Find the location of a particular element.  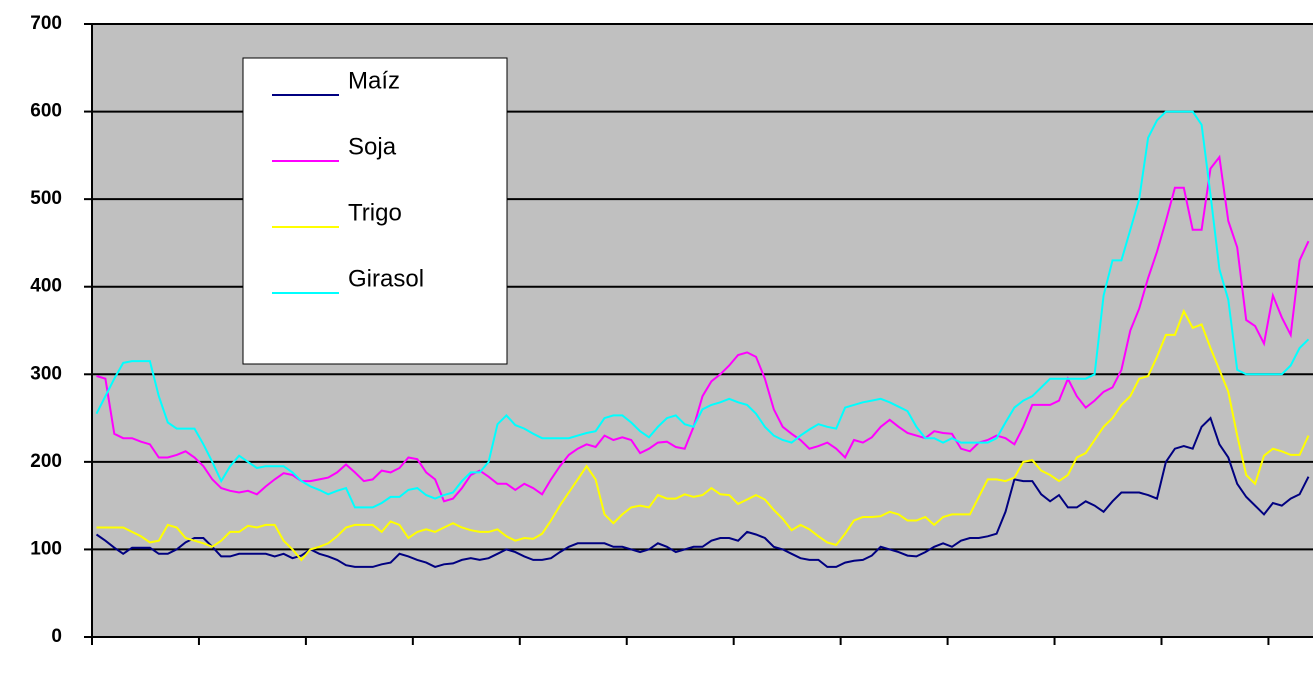

y-tick-label: 700 is located at coordinates (46, 23).